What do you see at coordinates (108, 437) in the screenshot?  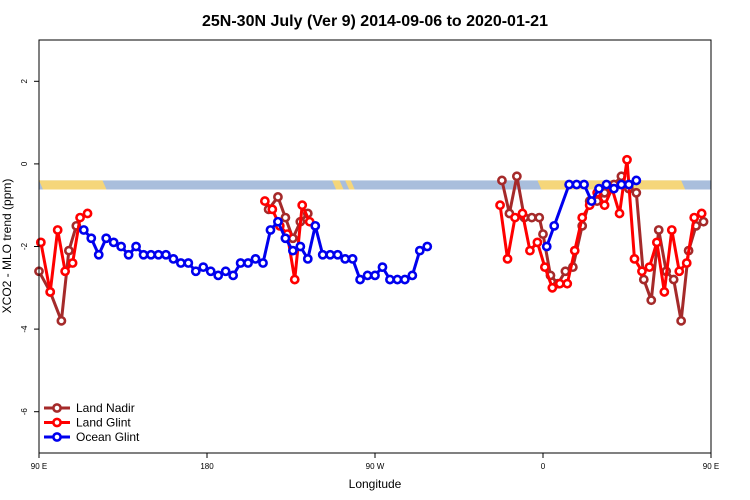 I see `legend-label: Ocean Glint` at bounding box center [108, 437].